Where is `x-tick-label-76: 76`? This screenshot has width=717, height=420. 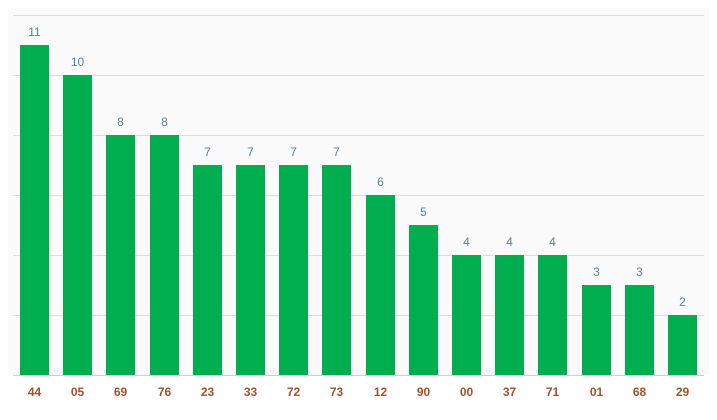 x-tick-label-76: 76 is located at coordinates (165, 392).